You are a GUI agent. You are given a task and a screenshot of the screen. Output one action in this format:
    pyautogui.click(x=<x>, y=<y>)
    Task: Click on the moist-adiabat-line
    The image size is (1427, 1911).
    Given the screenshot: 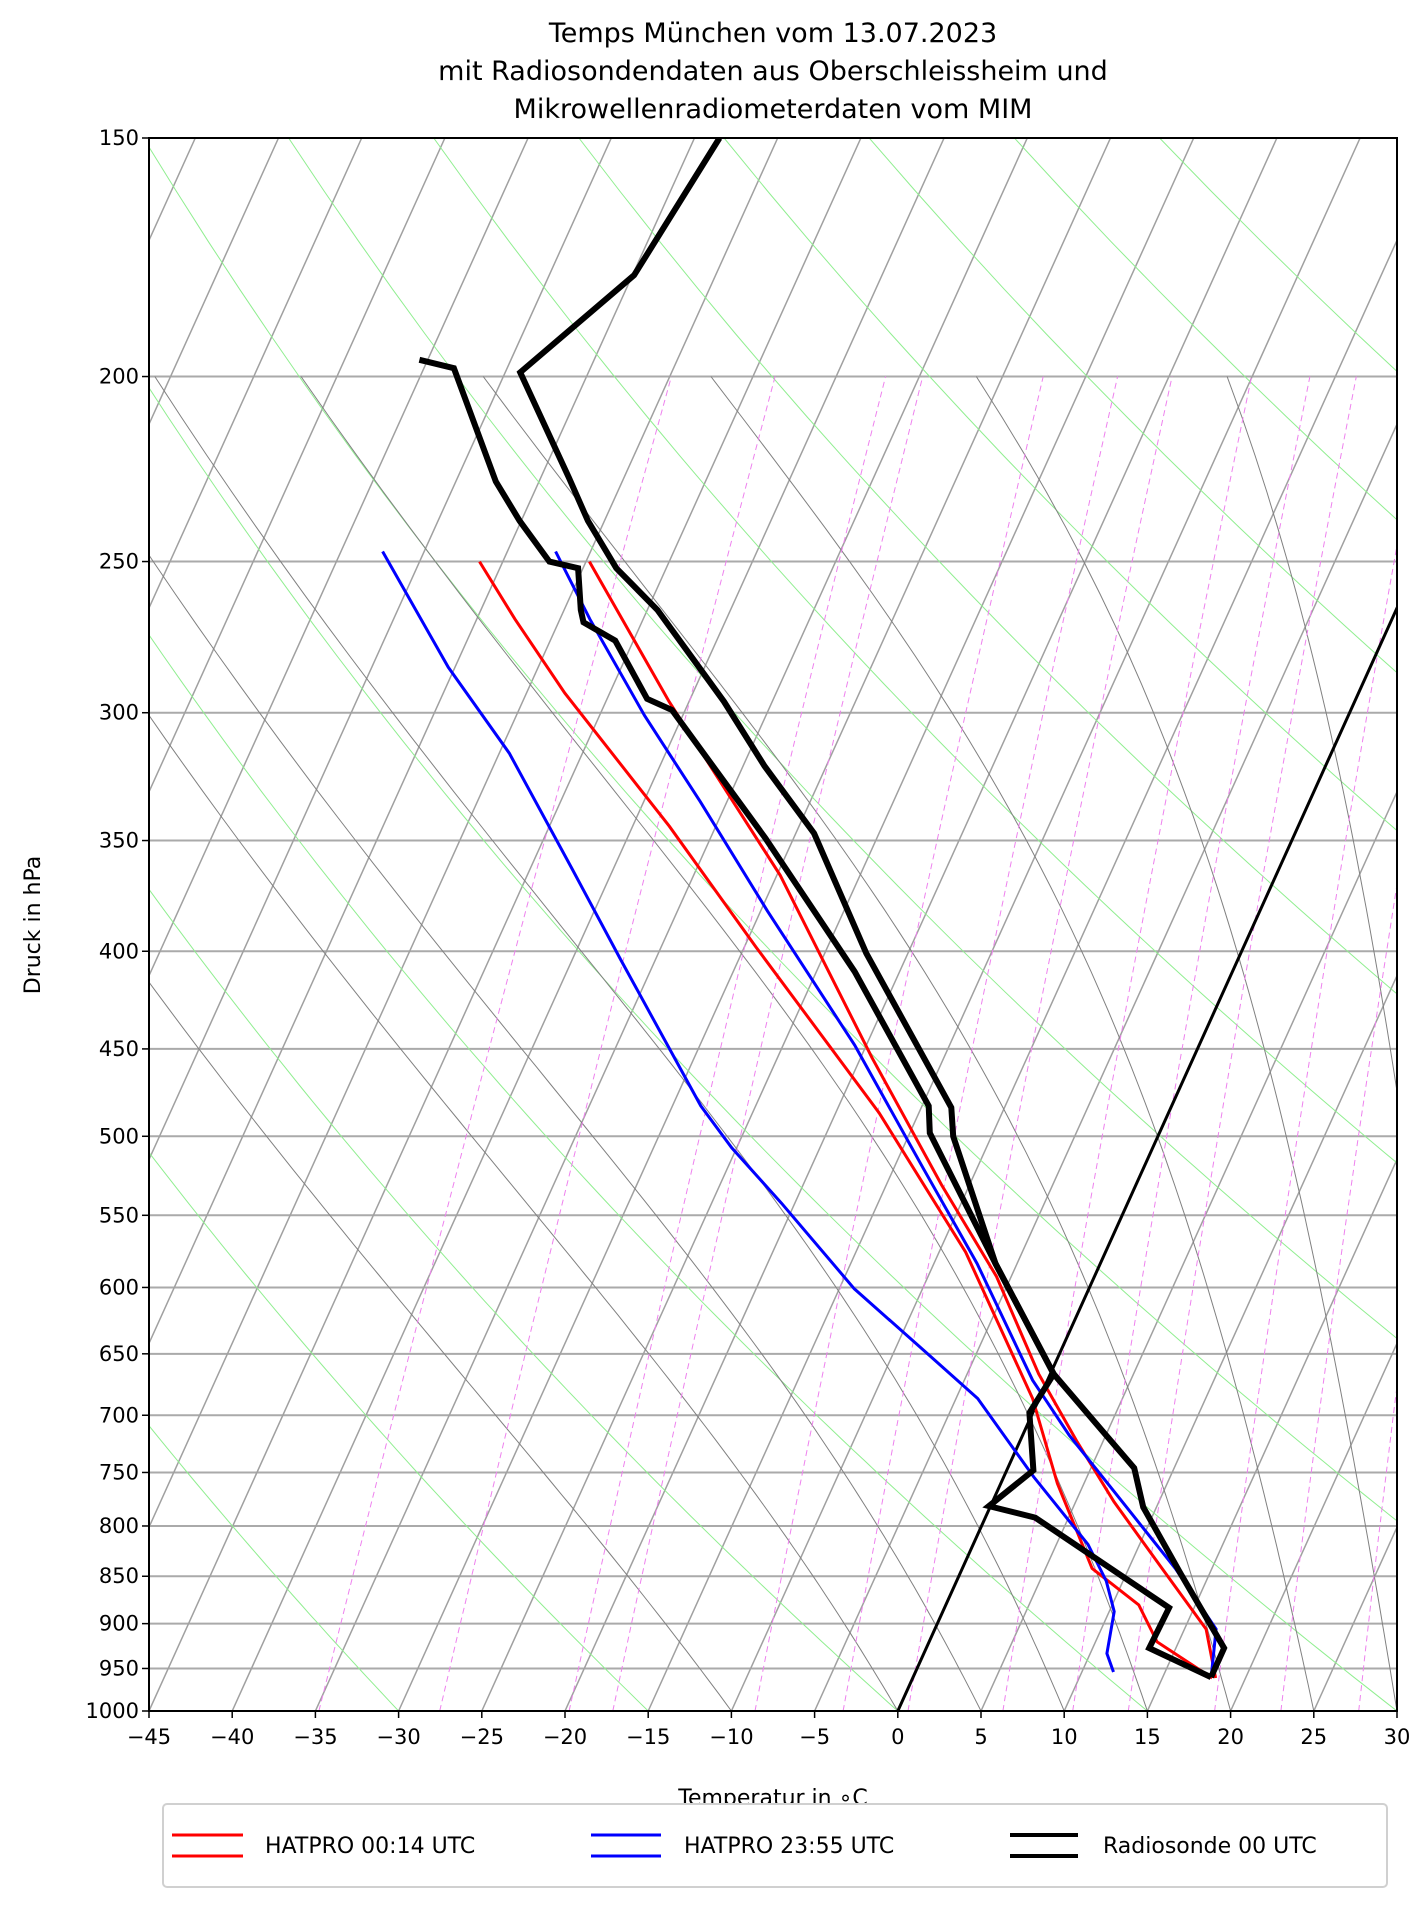 What is the action you would take?
    pyautogui.click(x=1311, y=735)
    